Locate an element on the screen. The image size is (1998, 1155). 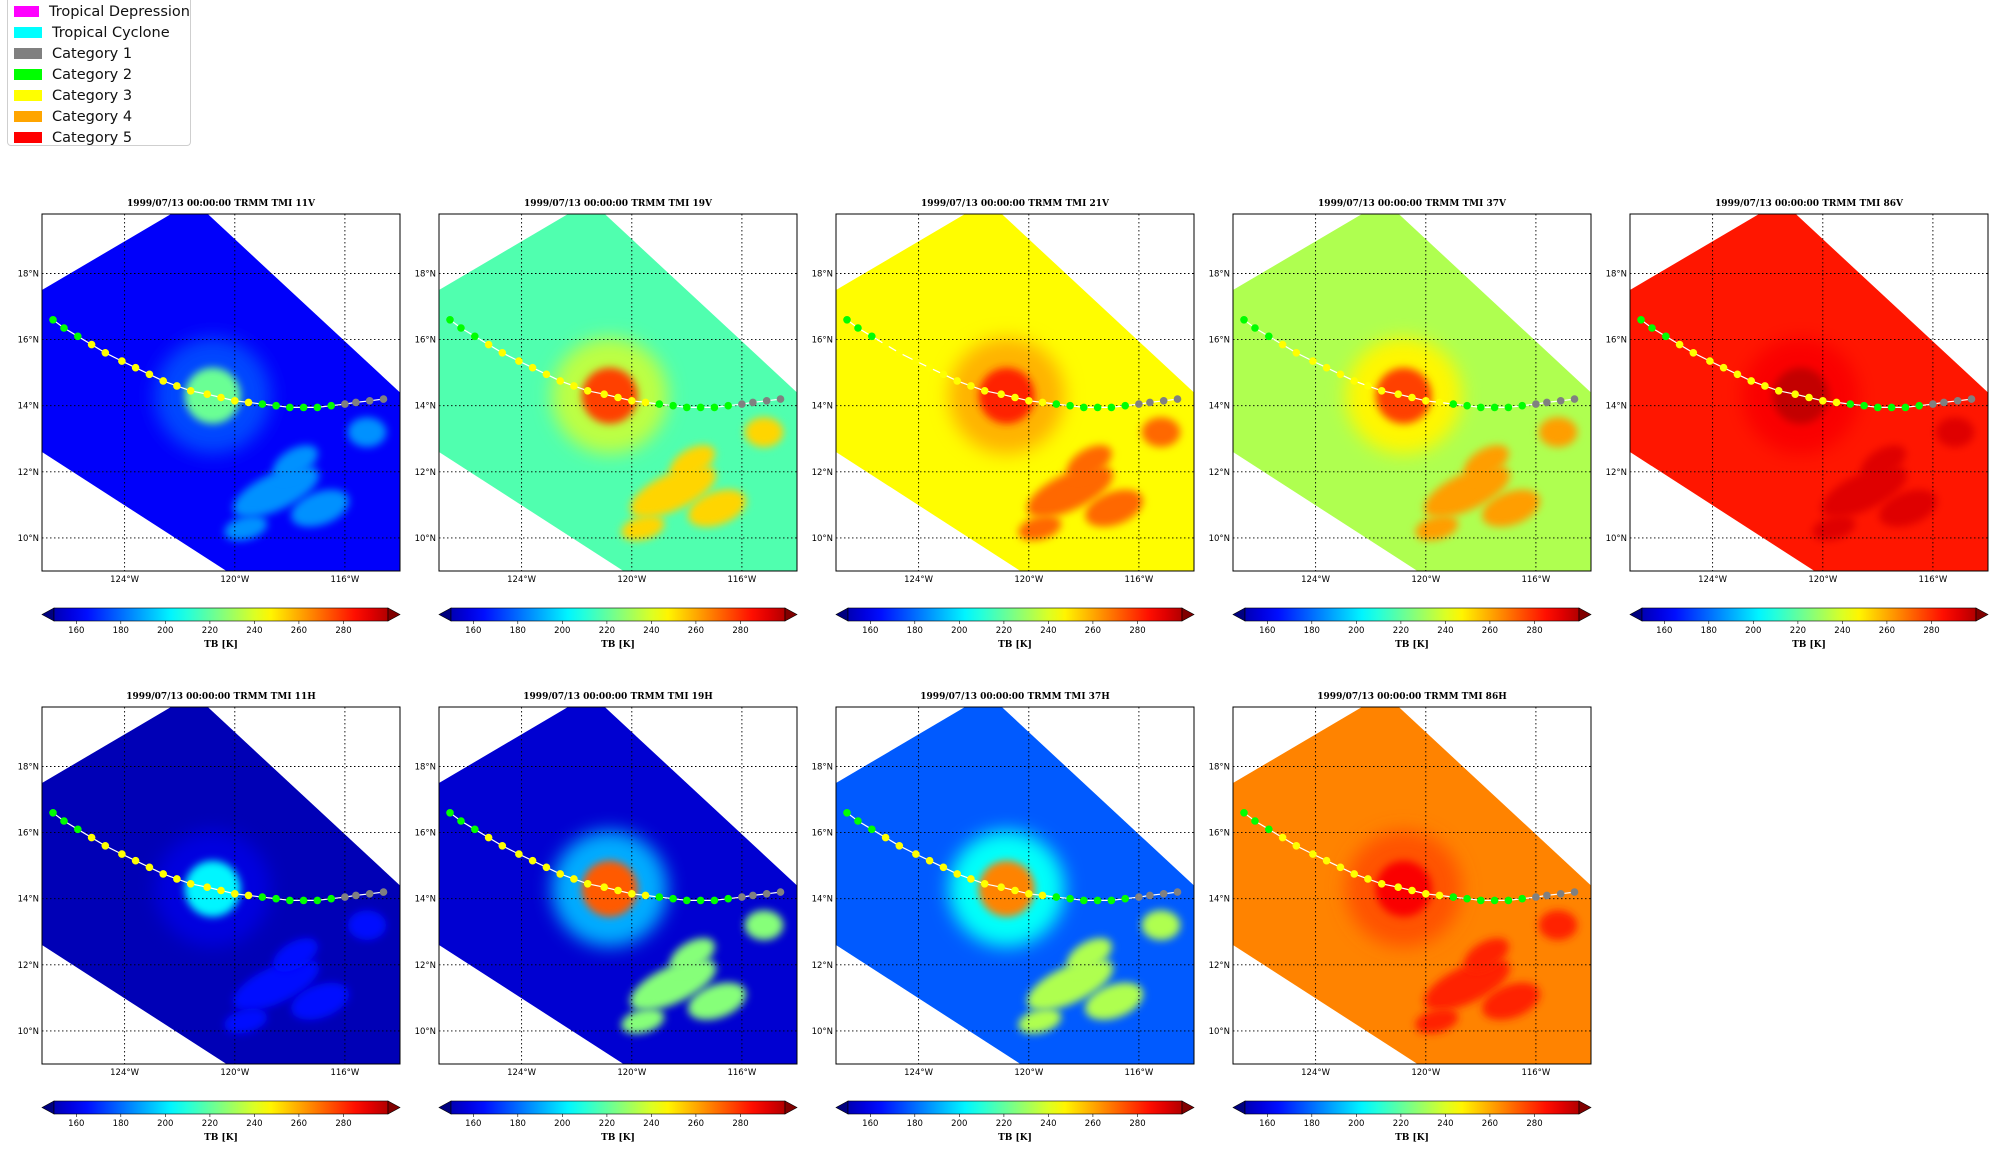
panel-title: 1999/07/13 00:00:00 TRMM TMI 11V is located at coordinates (221, 204).